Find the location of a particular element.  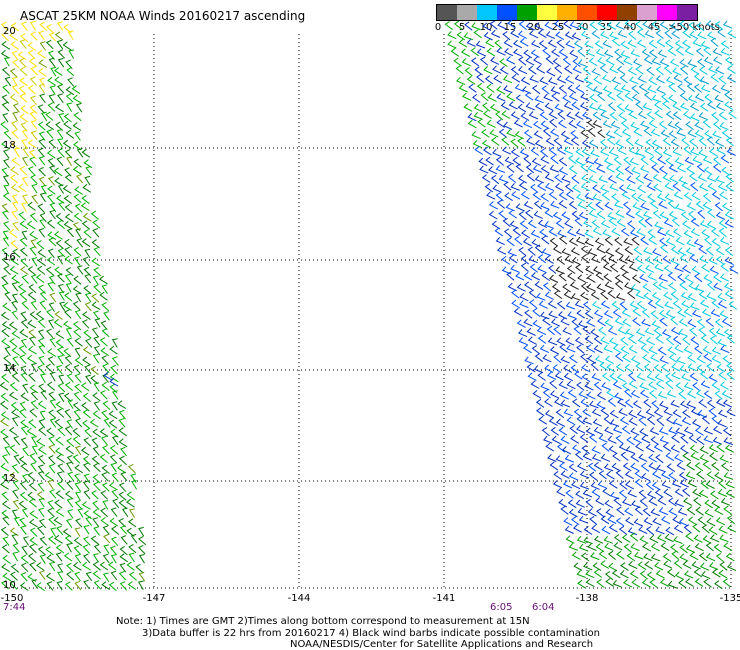

wind-speed-legend: 0 5 10 15 20 25 30 35 40 45 >50 knots is located at coordinates (577, 19).